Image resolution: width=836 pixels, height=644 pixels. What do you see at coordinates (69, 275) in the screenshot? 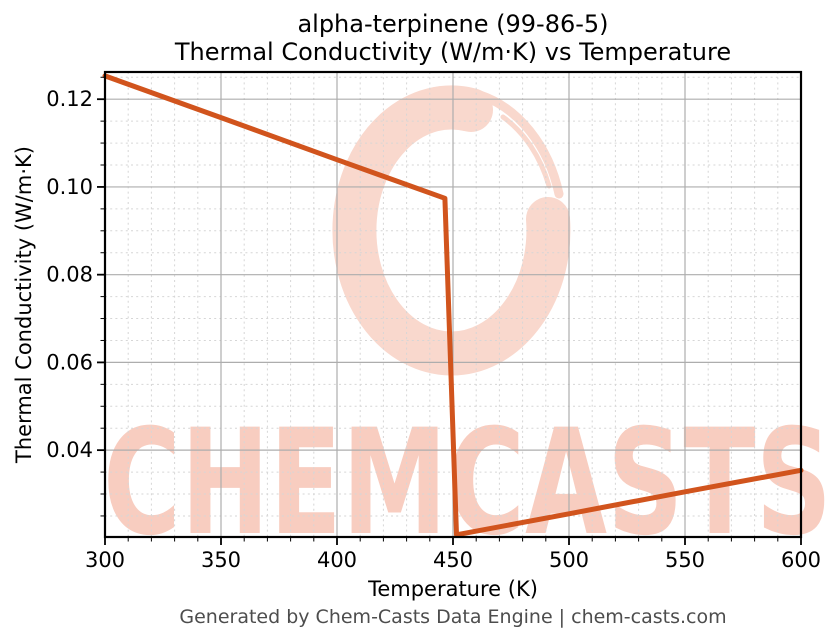
I see `y-tick-label: 0.08` at bounding box center [69, 275].